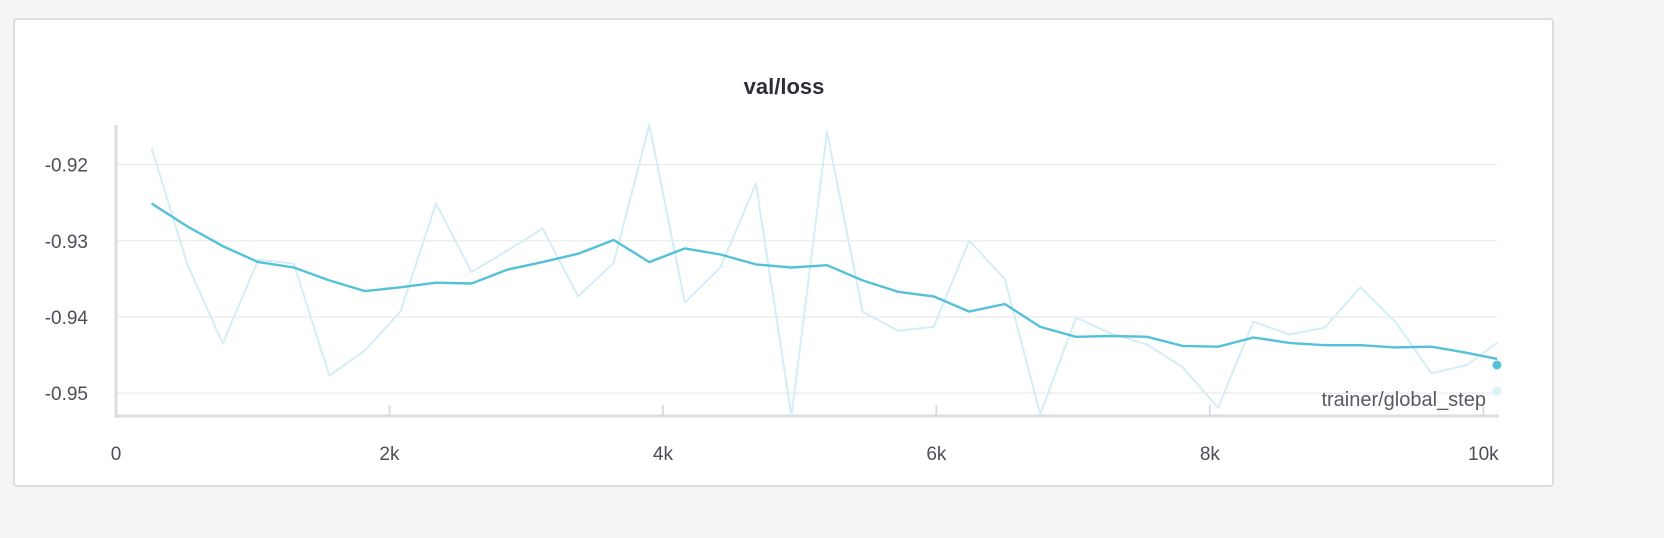 Image resolution: width=1664 pixels, height=538 pixels. Describe the element at coordinates (1497, 365) in the screenshot. I see `end-marker-smoothed` at that location.